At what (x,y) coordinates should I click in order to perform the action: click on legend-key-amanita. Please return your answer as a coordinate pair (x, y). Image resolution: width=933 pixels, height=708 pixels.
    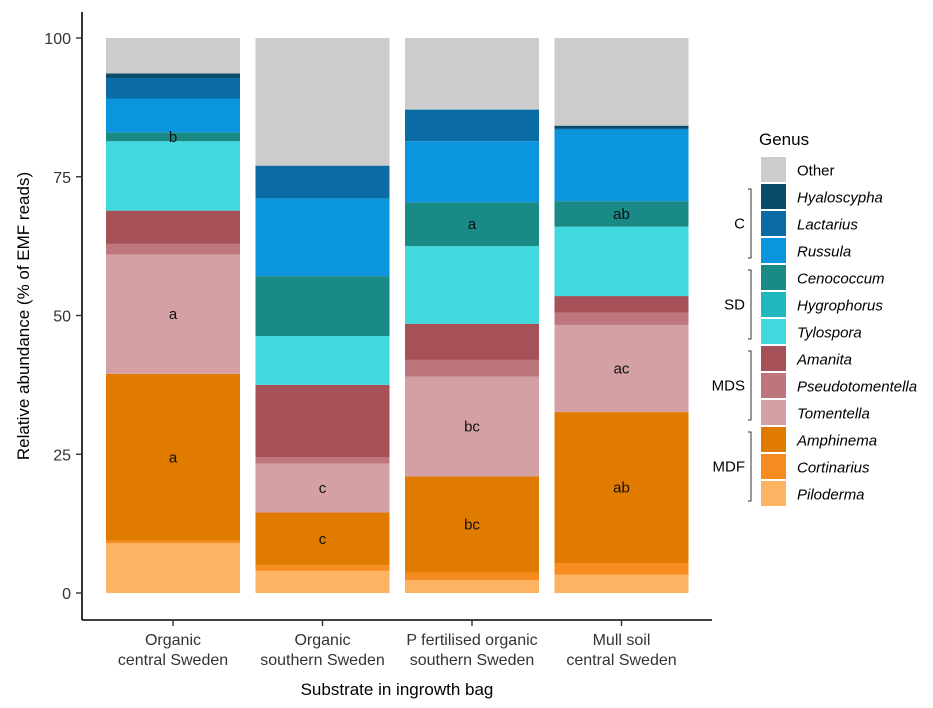
    Looking at the image, I should click on (773, 358).